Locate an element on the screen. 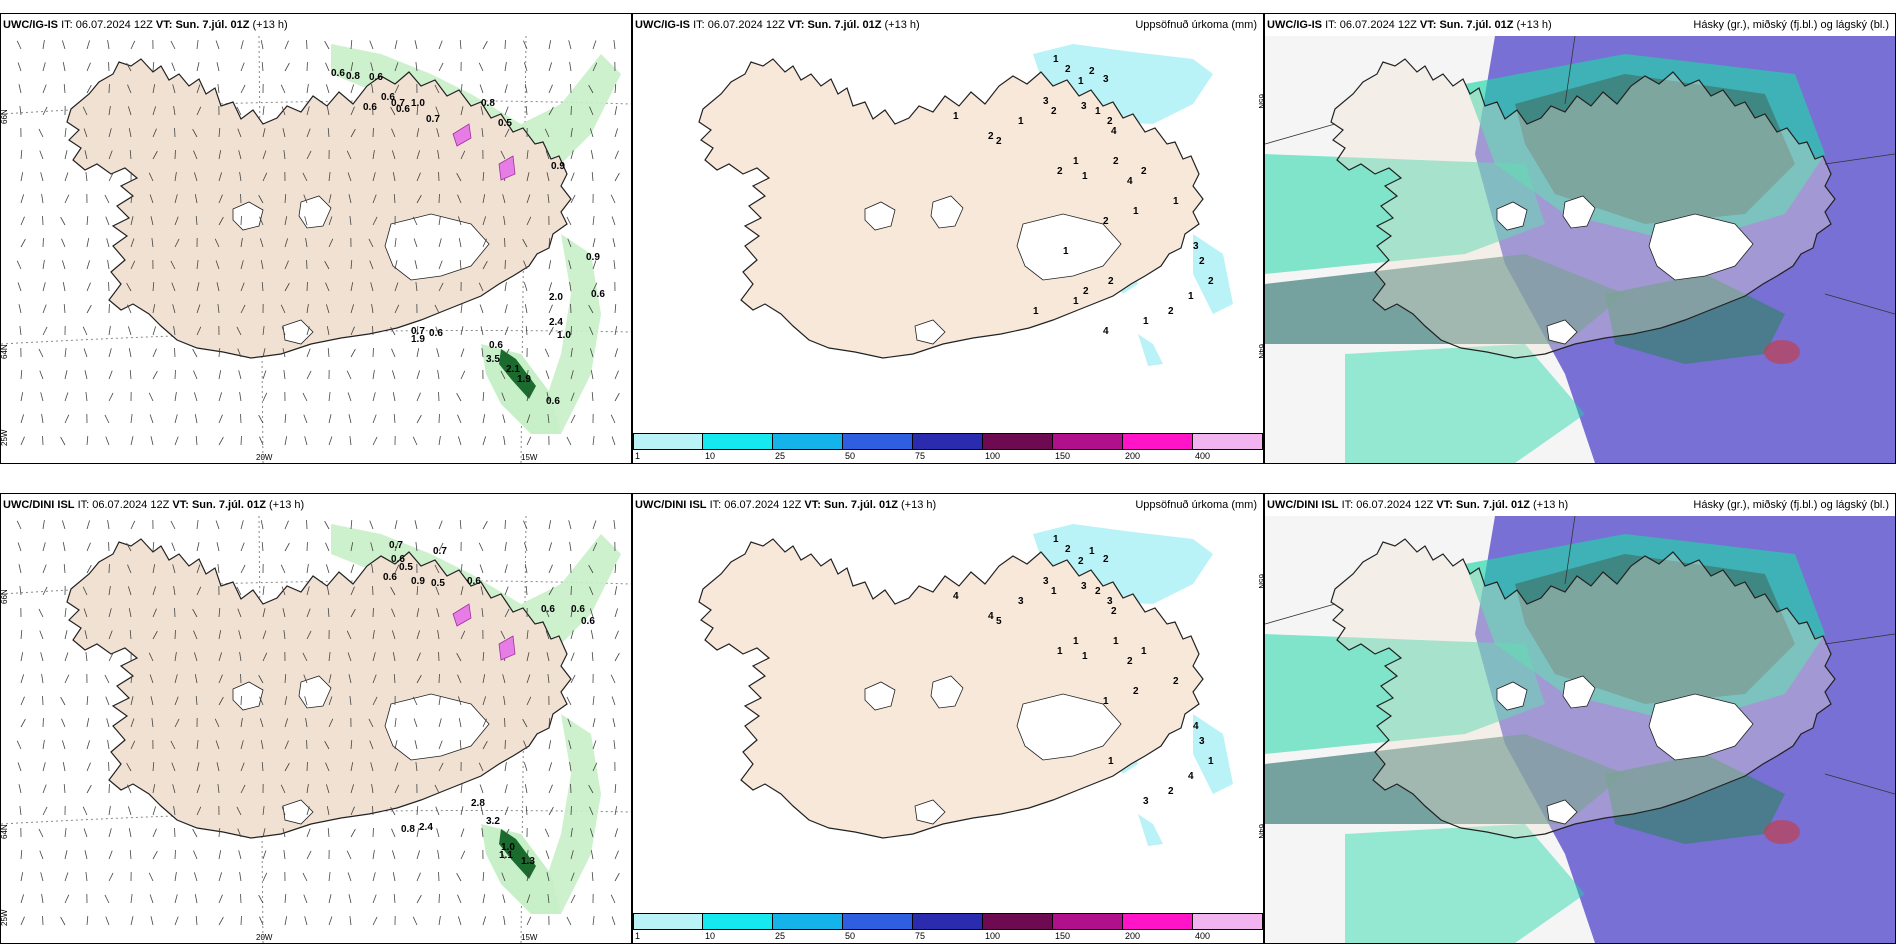 The image size is (1900, 950). axis-label: 20W is located at coordinates (264, 457).